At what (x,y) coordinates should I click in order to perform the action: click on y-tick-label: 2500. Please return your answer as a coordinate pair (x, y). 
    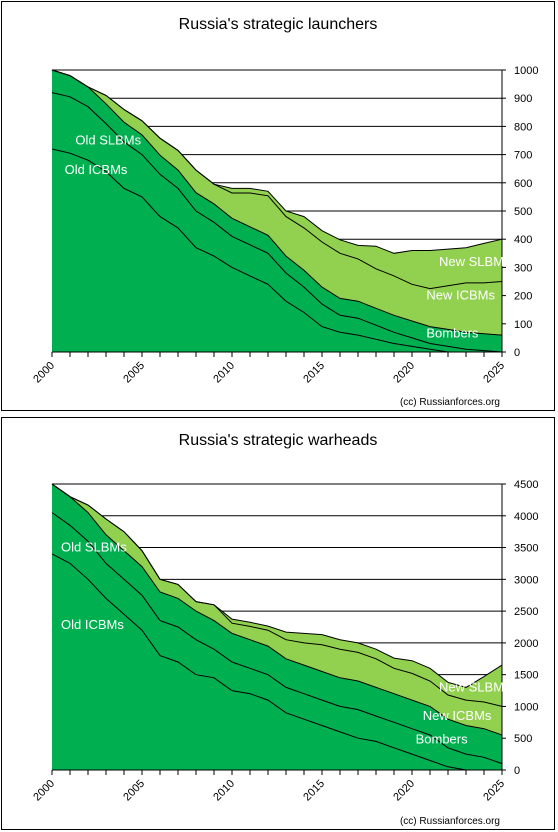
    Looking at the image, I should click on (526, 612).